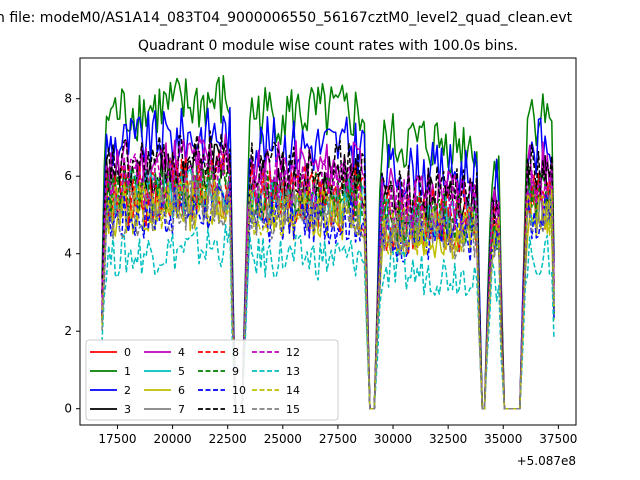 The height and width of the screenshot is (480, 640). I want to click on x-tick-label: 30000, so click(393, 439).